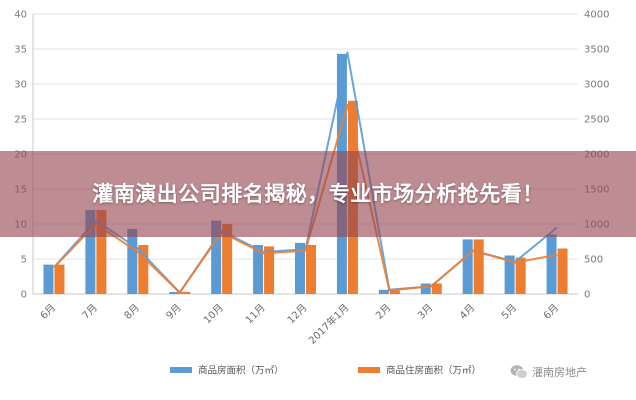 The height and width of the screenshot is (400, 636). I want to click on x-tick-label: 2月, so click(383, 312).